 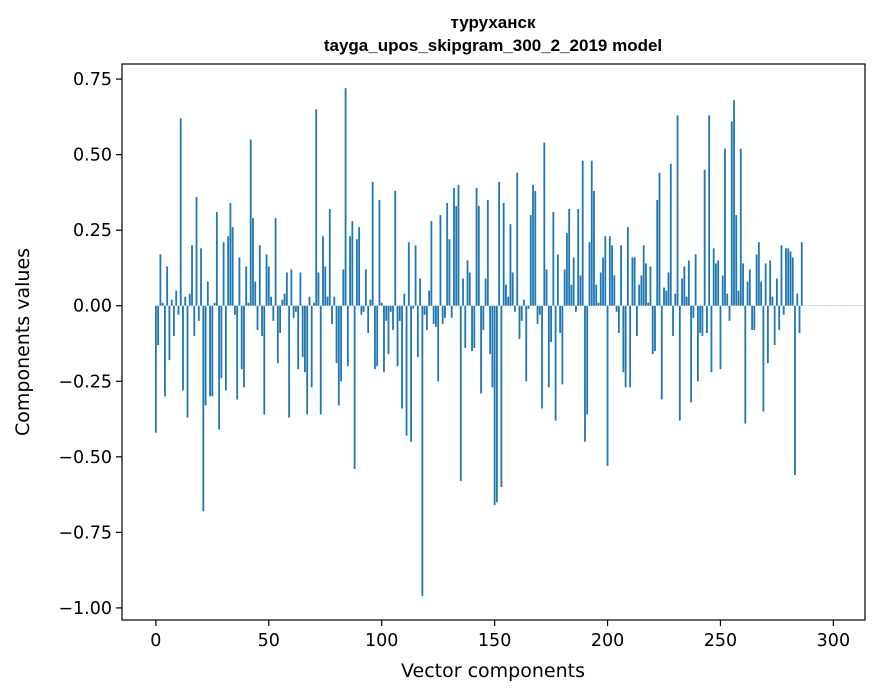 I want to click on x-tick-label: 100, so click(x=381, y=641).